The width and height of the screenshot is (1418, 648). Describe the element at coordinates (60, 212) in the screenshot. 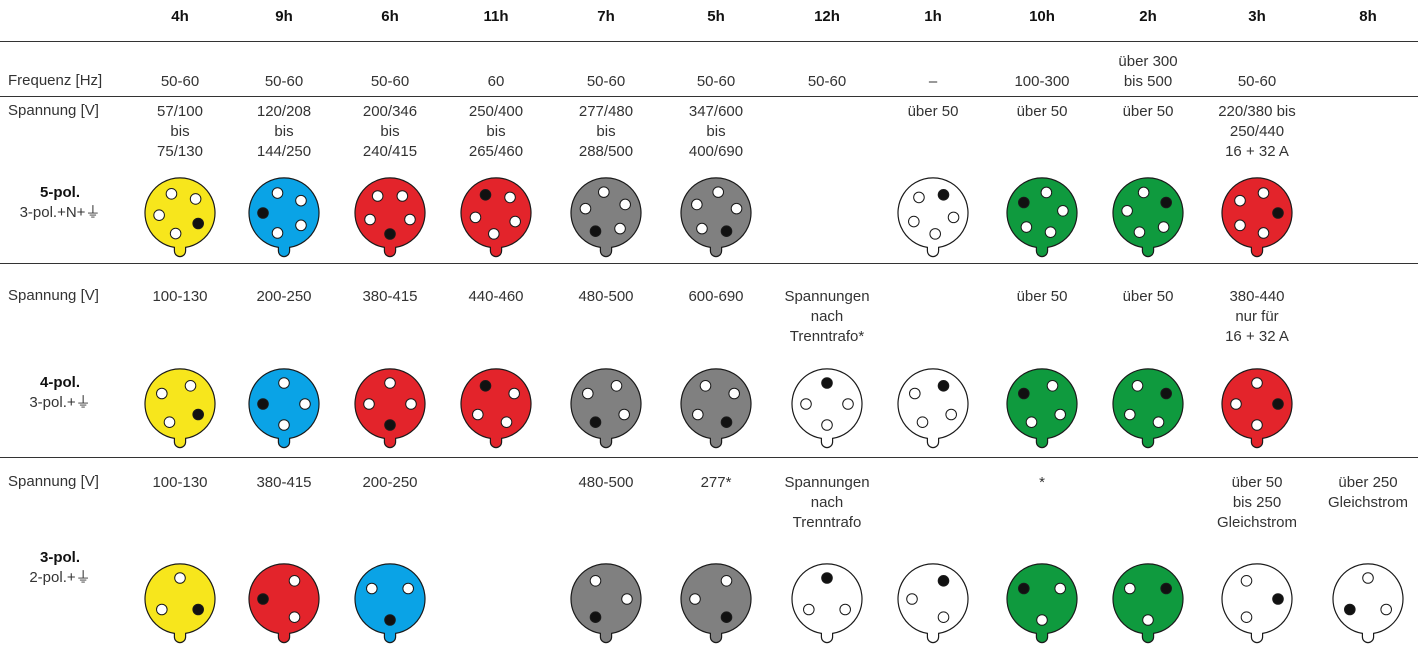

I see `pole-group-subtitle: 3-pol.+N+⏚` at that location.